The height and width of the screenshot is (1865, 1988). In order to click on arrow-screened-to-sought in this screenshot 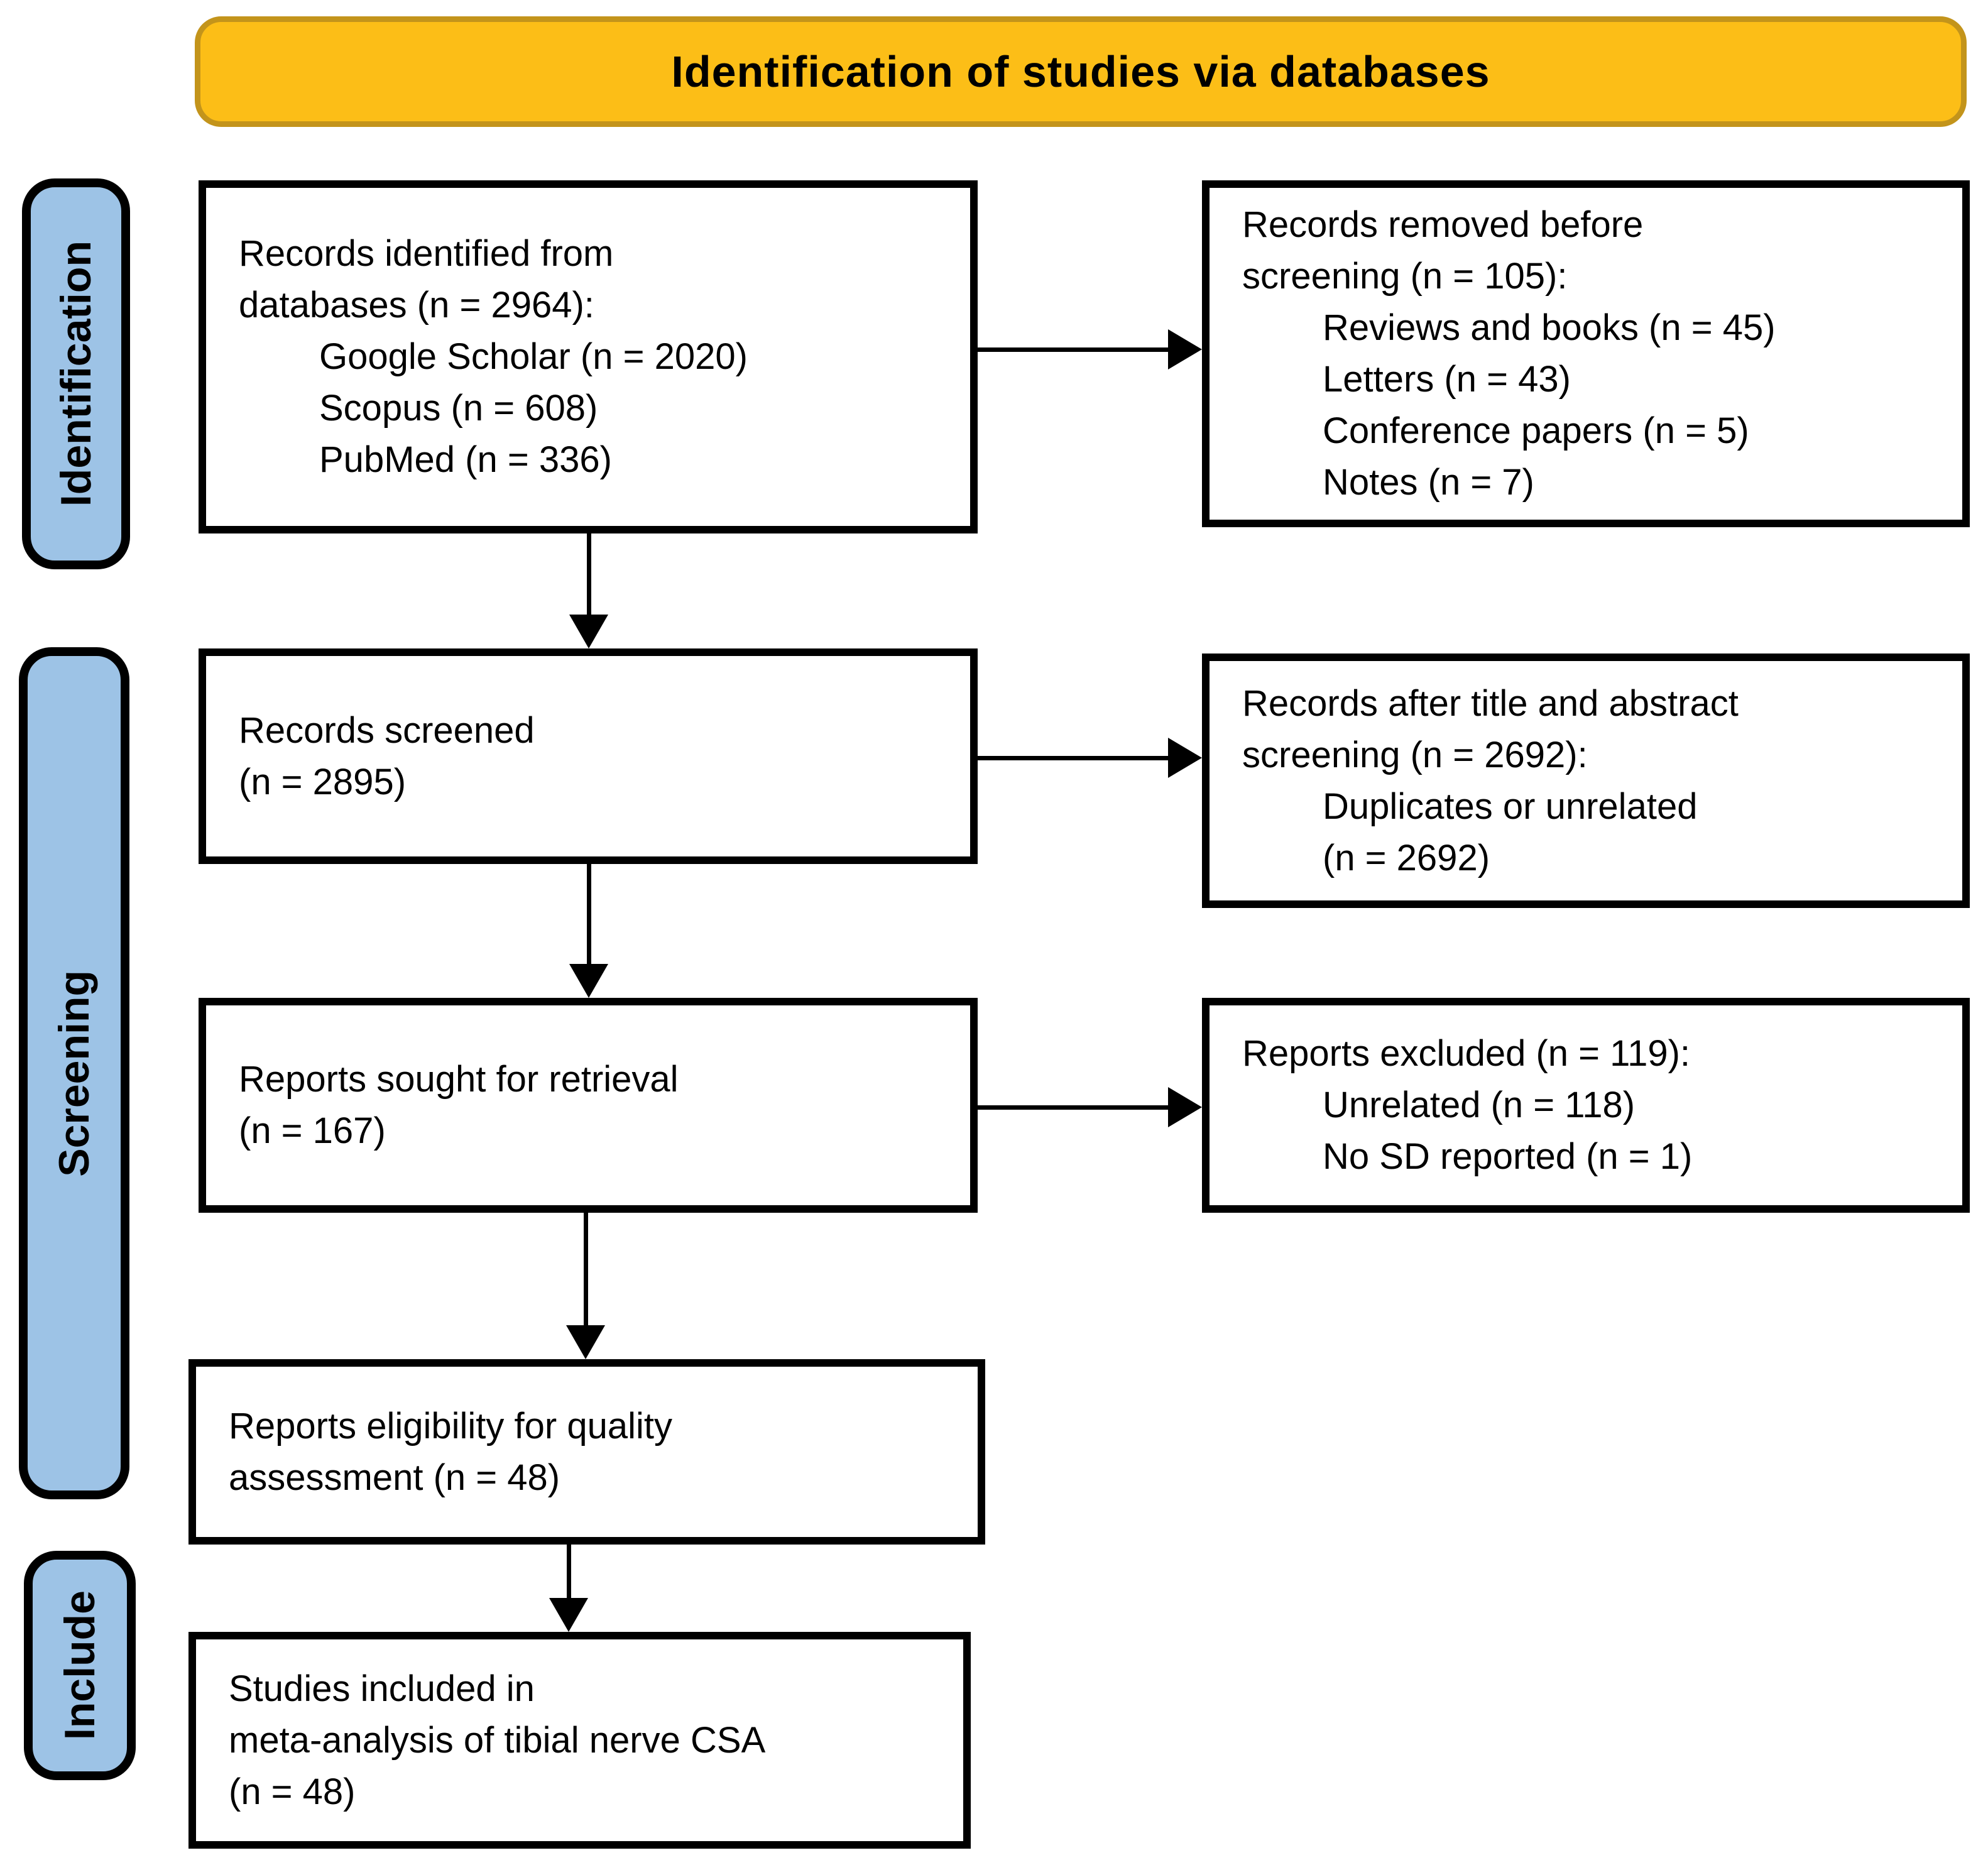, I will do `click(588, 931)`.